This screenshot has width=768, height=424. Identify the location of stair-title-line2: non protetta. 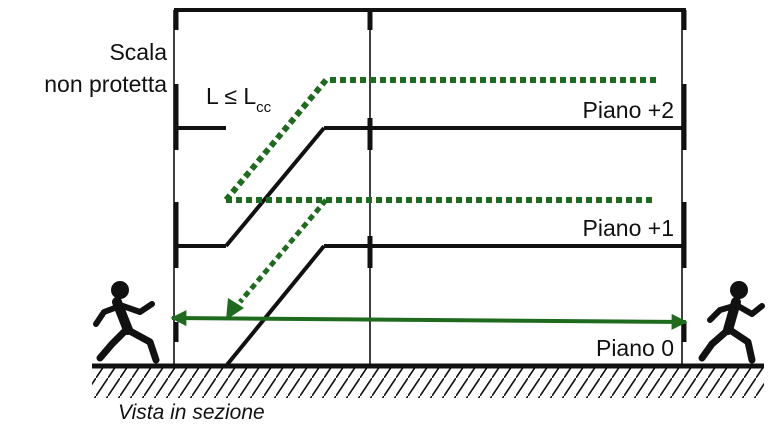
(105, 84).